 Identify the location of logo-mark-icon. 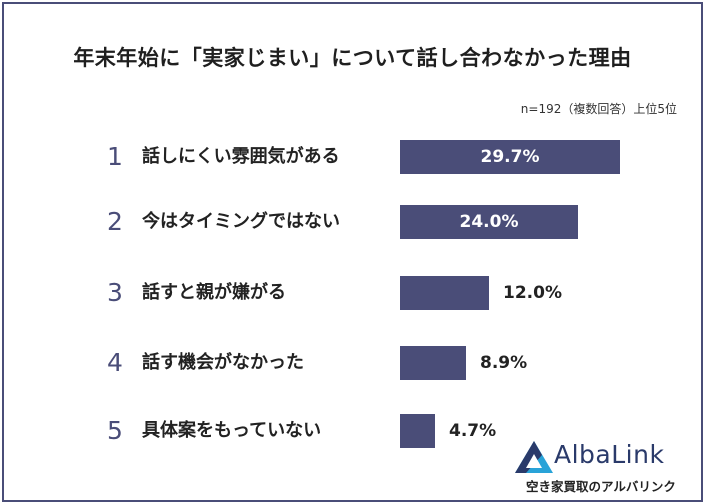
(534, 457).